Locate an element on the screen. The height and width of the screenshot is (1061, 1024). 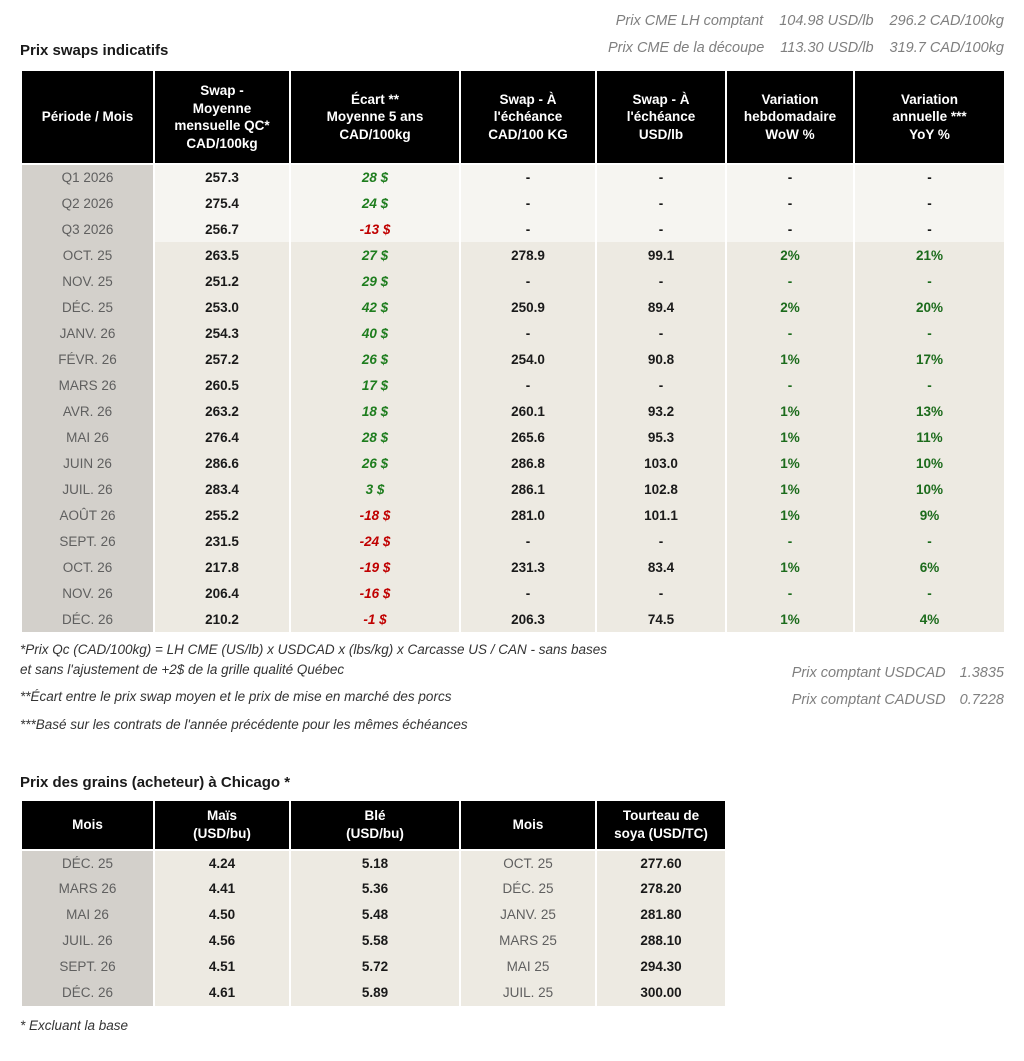
cell-swap-moy: 263.2 is located at coordinates (222, 411).